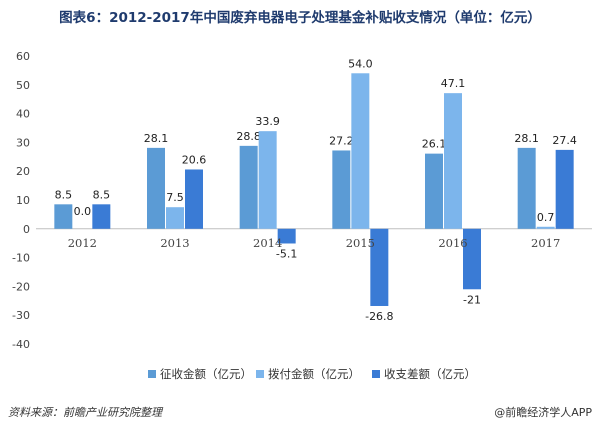 This screenshot has width=600, height=427. Describe the element at coordinates (360, 63) in the screenshot. I see `data-label: 54.0` at that location.